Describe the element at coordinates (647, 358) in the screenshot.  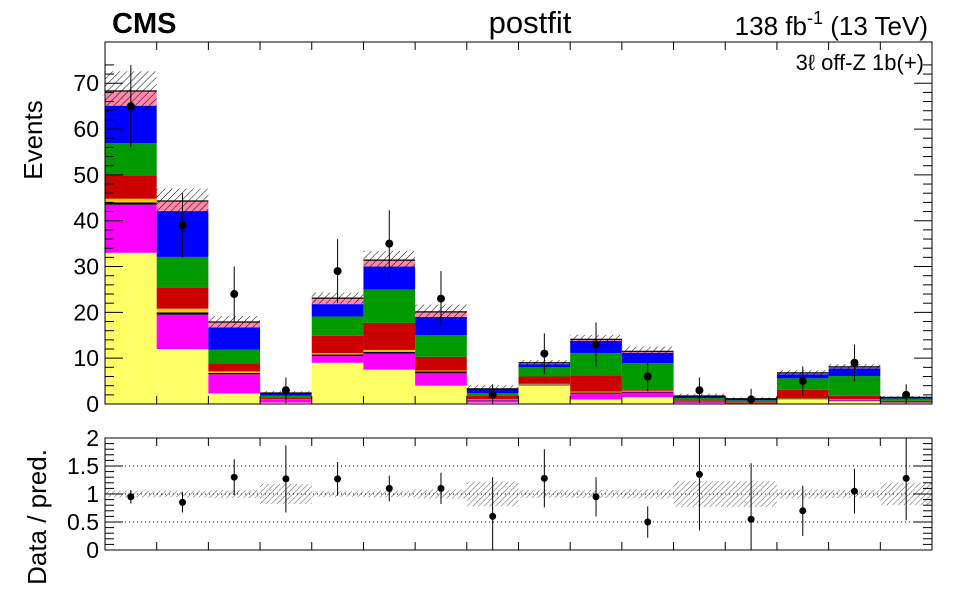
I see `stack-bar-bin10-s6` at that location.